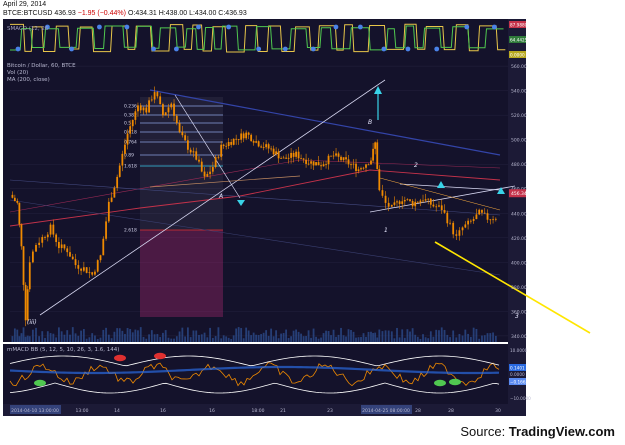  I want to click on time-axis-tick: 16, so click(163, 411).